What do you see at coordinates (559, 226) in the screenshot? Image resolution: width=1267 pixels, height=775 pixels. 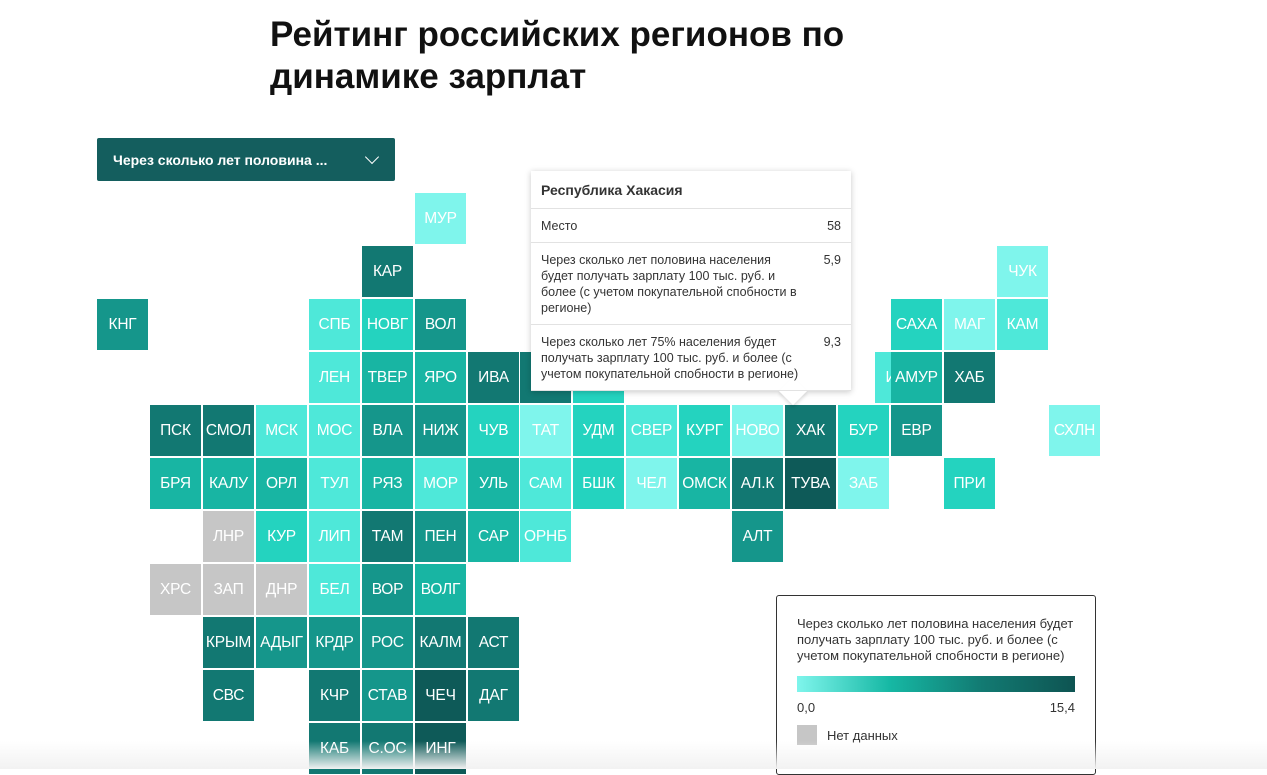 I see `tooltip-key: Место` at bounding box center [559, 226].